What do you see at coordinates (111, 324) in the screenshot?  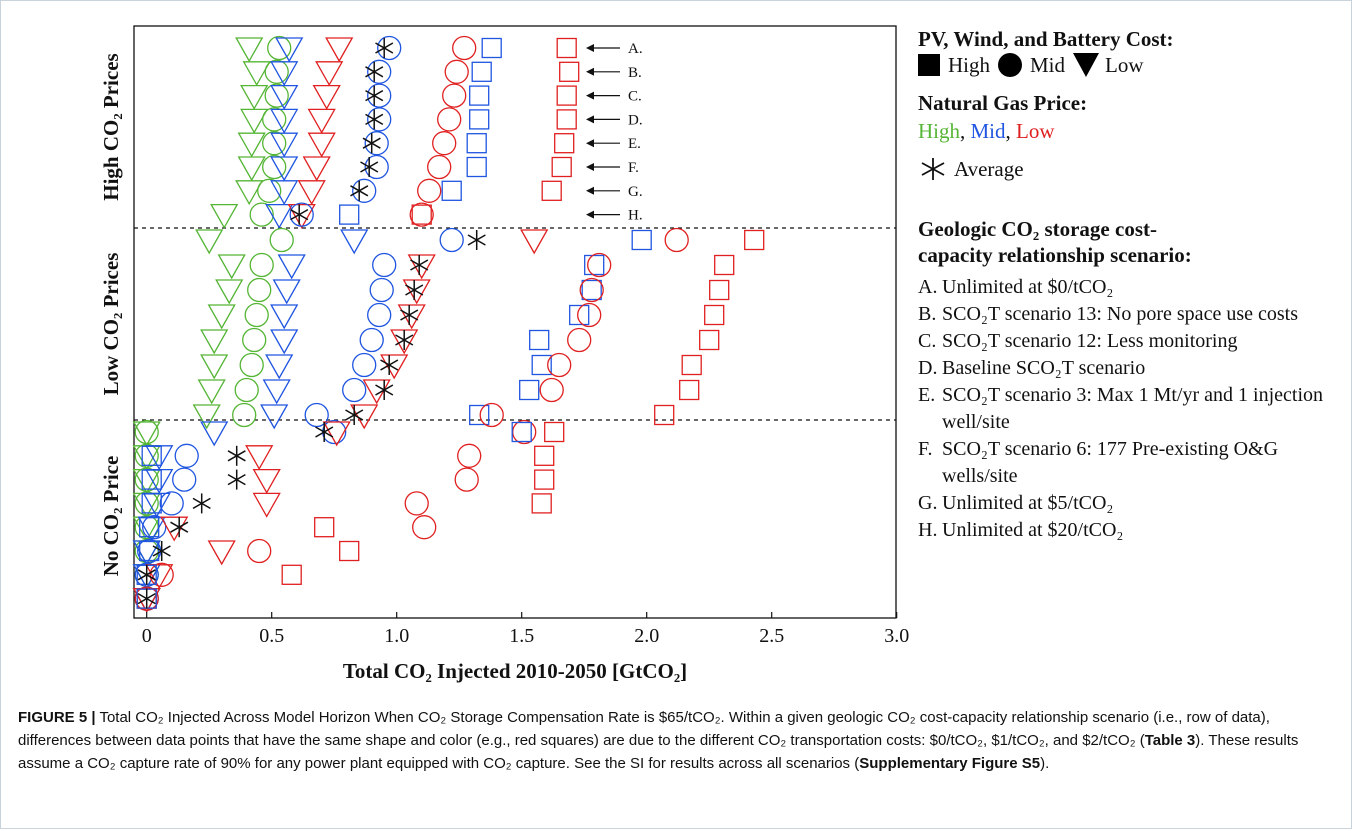 I see `band-label: Low CO₂ Prices` at bounding box center [111, 324].